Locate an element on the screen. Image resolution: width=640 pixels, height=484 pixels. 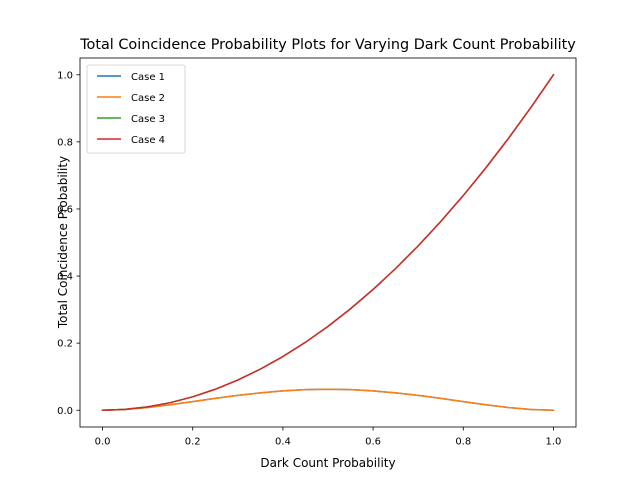
x-tick-label: 0.4 is located at coordinates (283, 442).